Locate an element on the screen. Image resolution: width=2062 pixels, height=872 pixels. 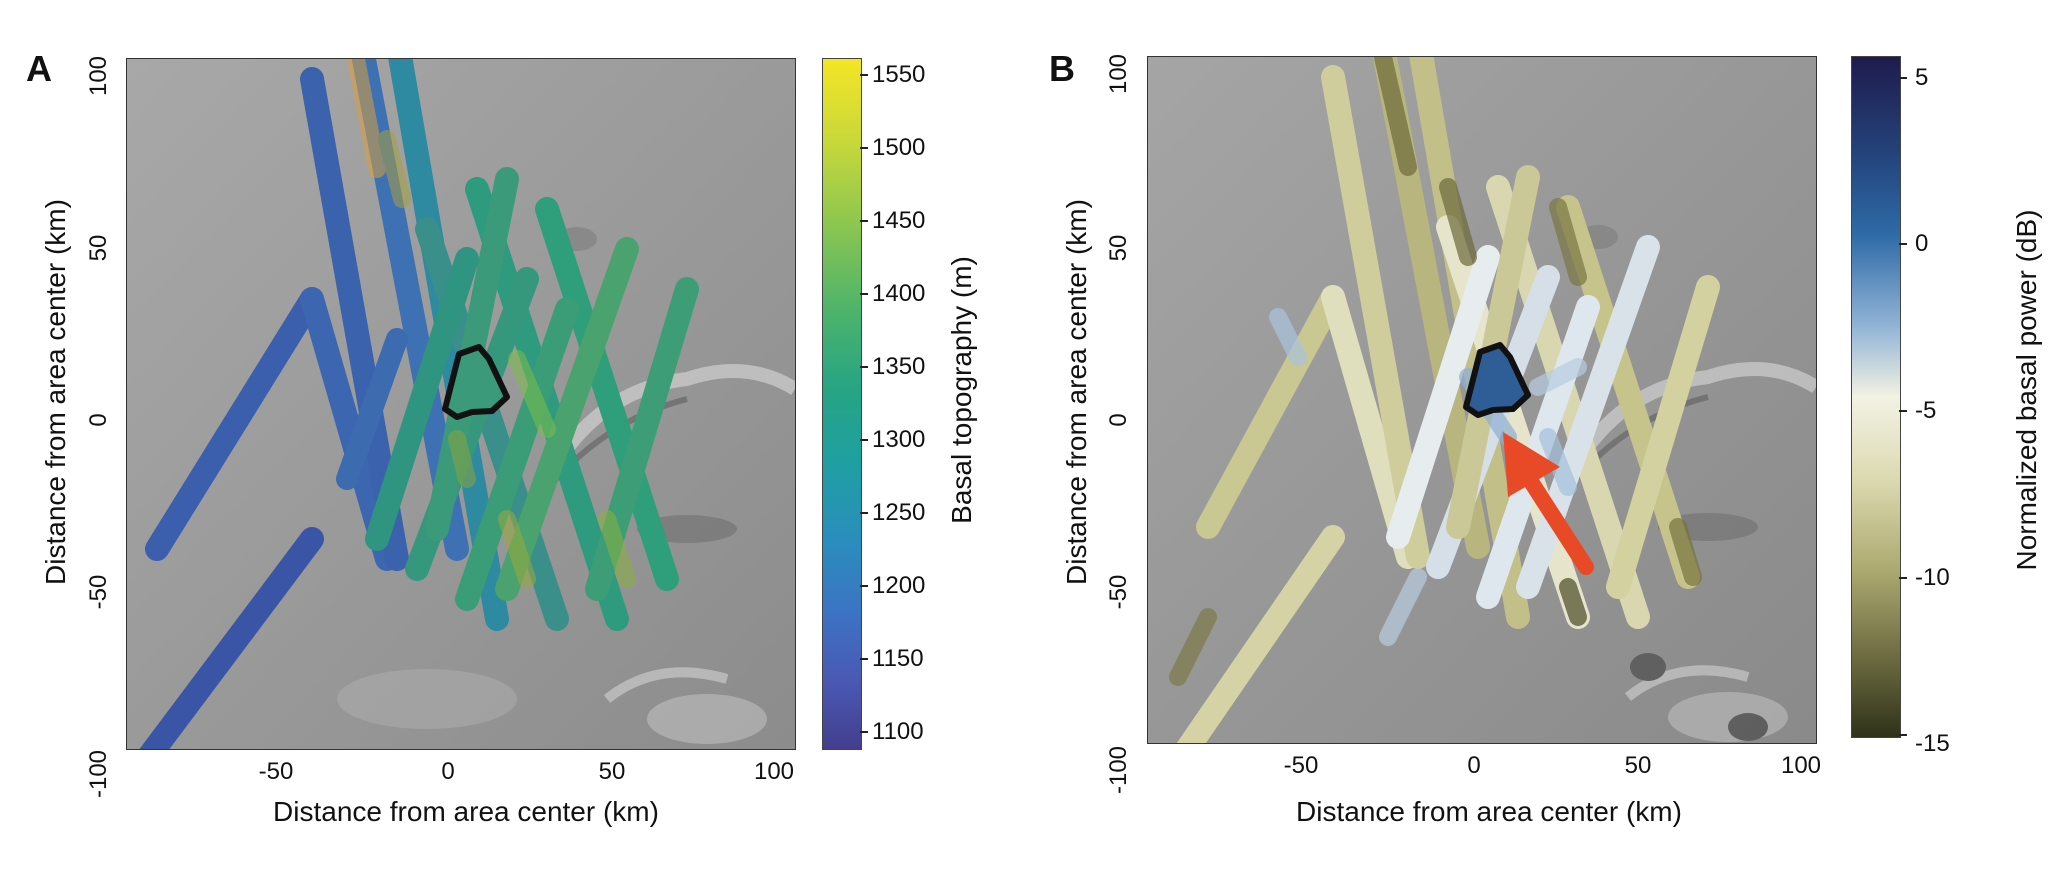
y-tick-a-0: 100 is located at coordinates (98, 76).